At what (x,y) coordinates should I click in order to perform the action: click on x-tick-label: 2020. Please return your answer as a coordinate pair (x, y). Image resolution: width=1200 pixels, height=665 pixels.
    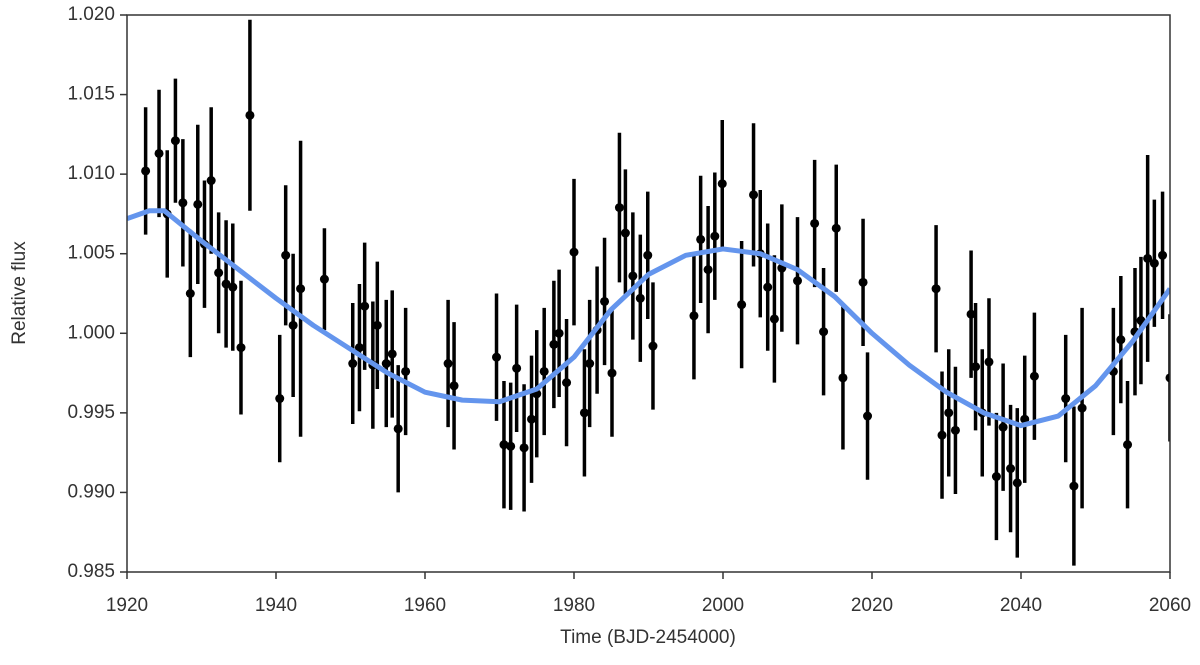
    Looking at the image, I should click on (872, 605).